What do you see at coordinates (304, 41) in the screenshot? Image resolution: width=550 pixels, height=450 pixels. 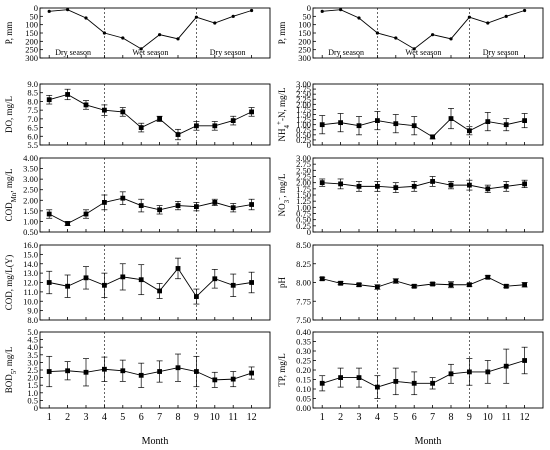 I see `y-tick-label: 200` at bounding box center [304, 41].